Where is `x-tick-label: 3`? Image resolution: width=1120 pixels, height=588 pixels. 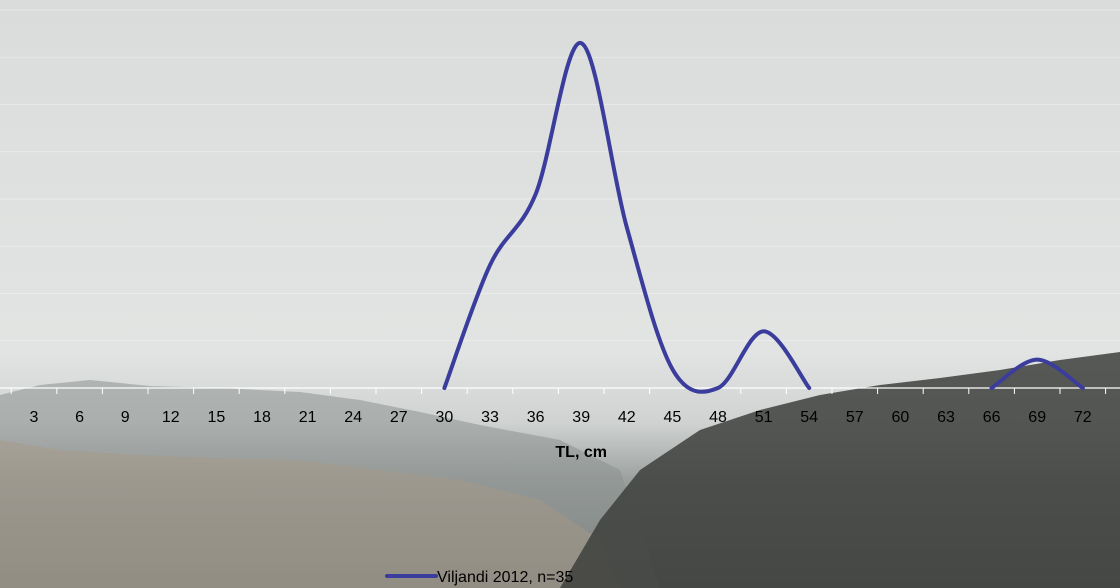 x-tick-label: 3 is located at coordinates (34, 417).